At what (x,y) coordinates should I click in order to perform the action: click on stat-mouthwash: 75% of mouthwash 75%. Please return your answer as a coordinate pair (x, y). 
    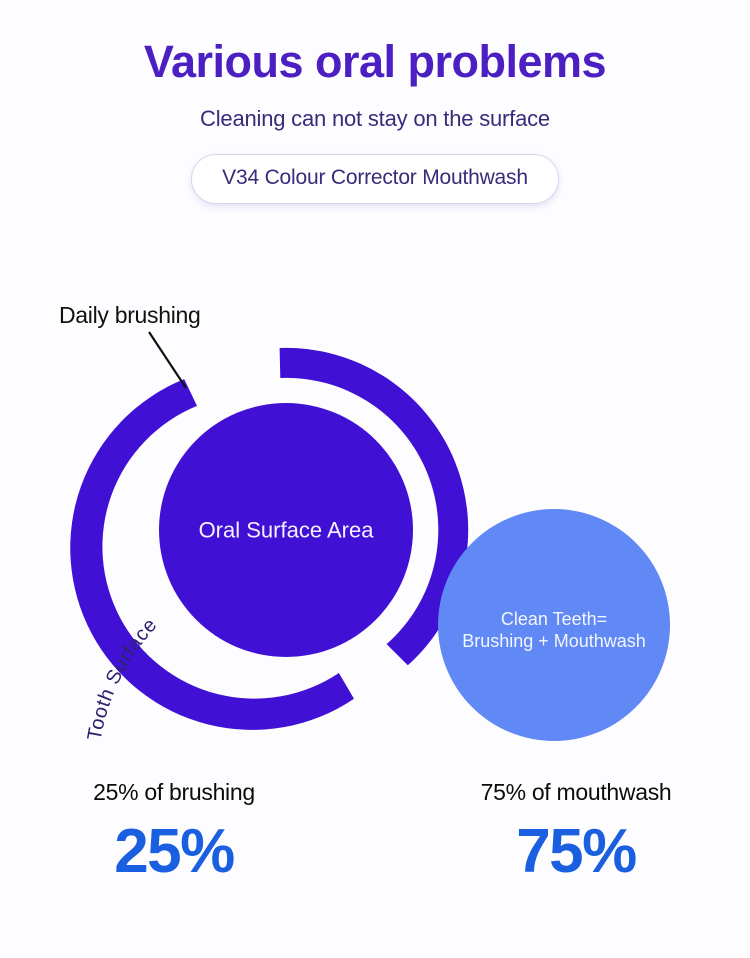
    Looking at the image, I should click on (568, 833).